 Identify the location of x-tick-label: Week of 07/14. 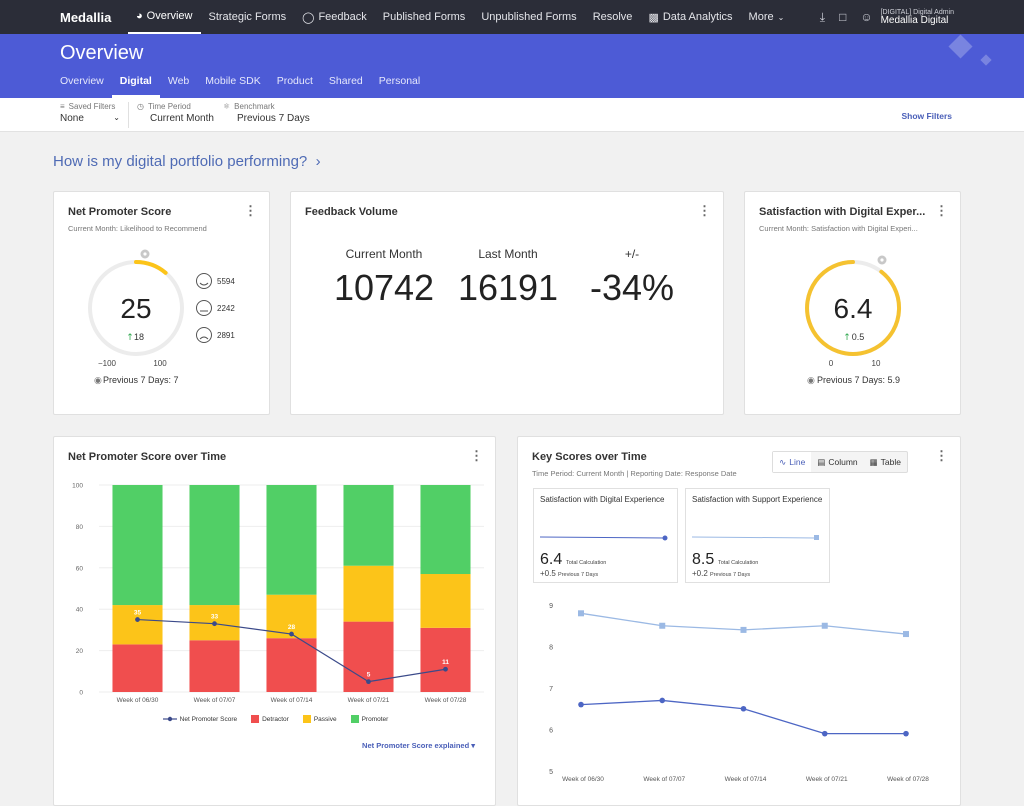
(746, 779).